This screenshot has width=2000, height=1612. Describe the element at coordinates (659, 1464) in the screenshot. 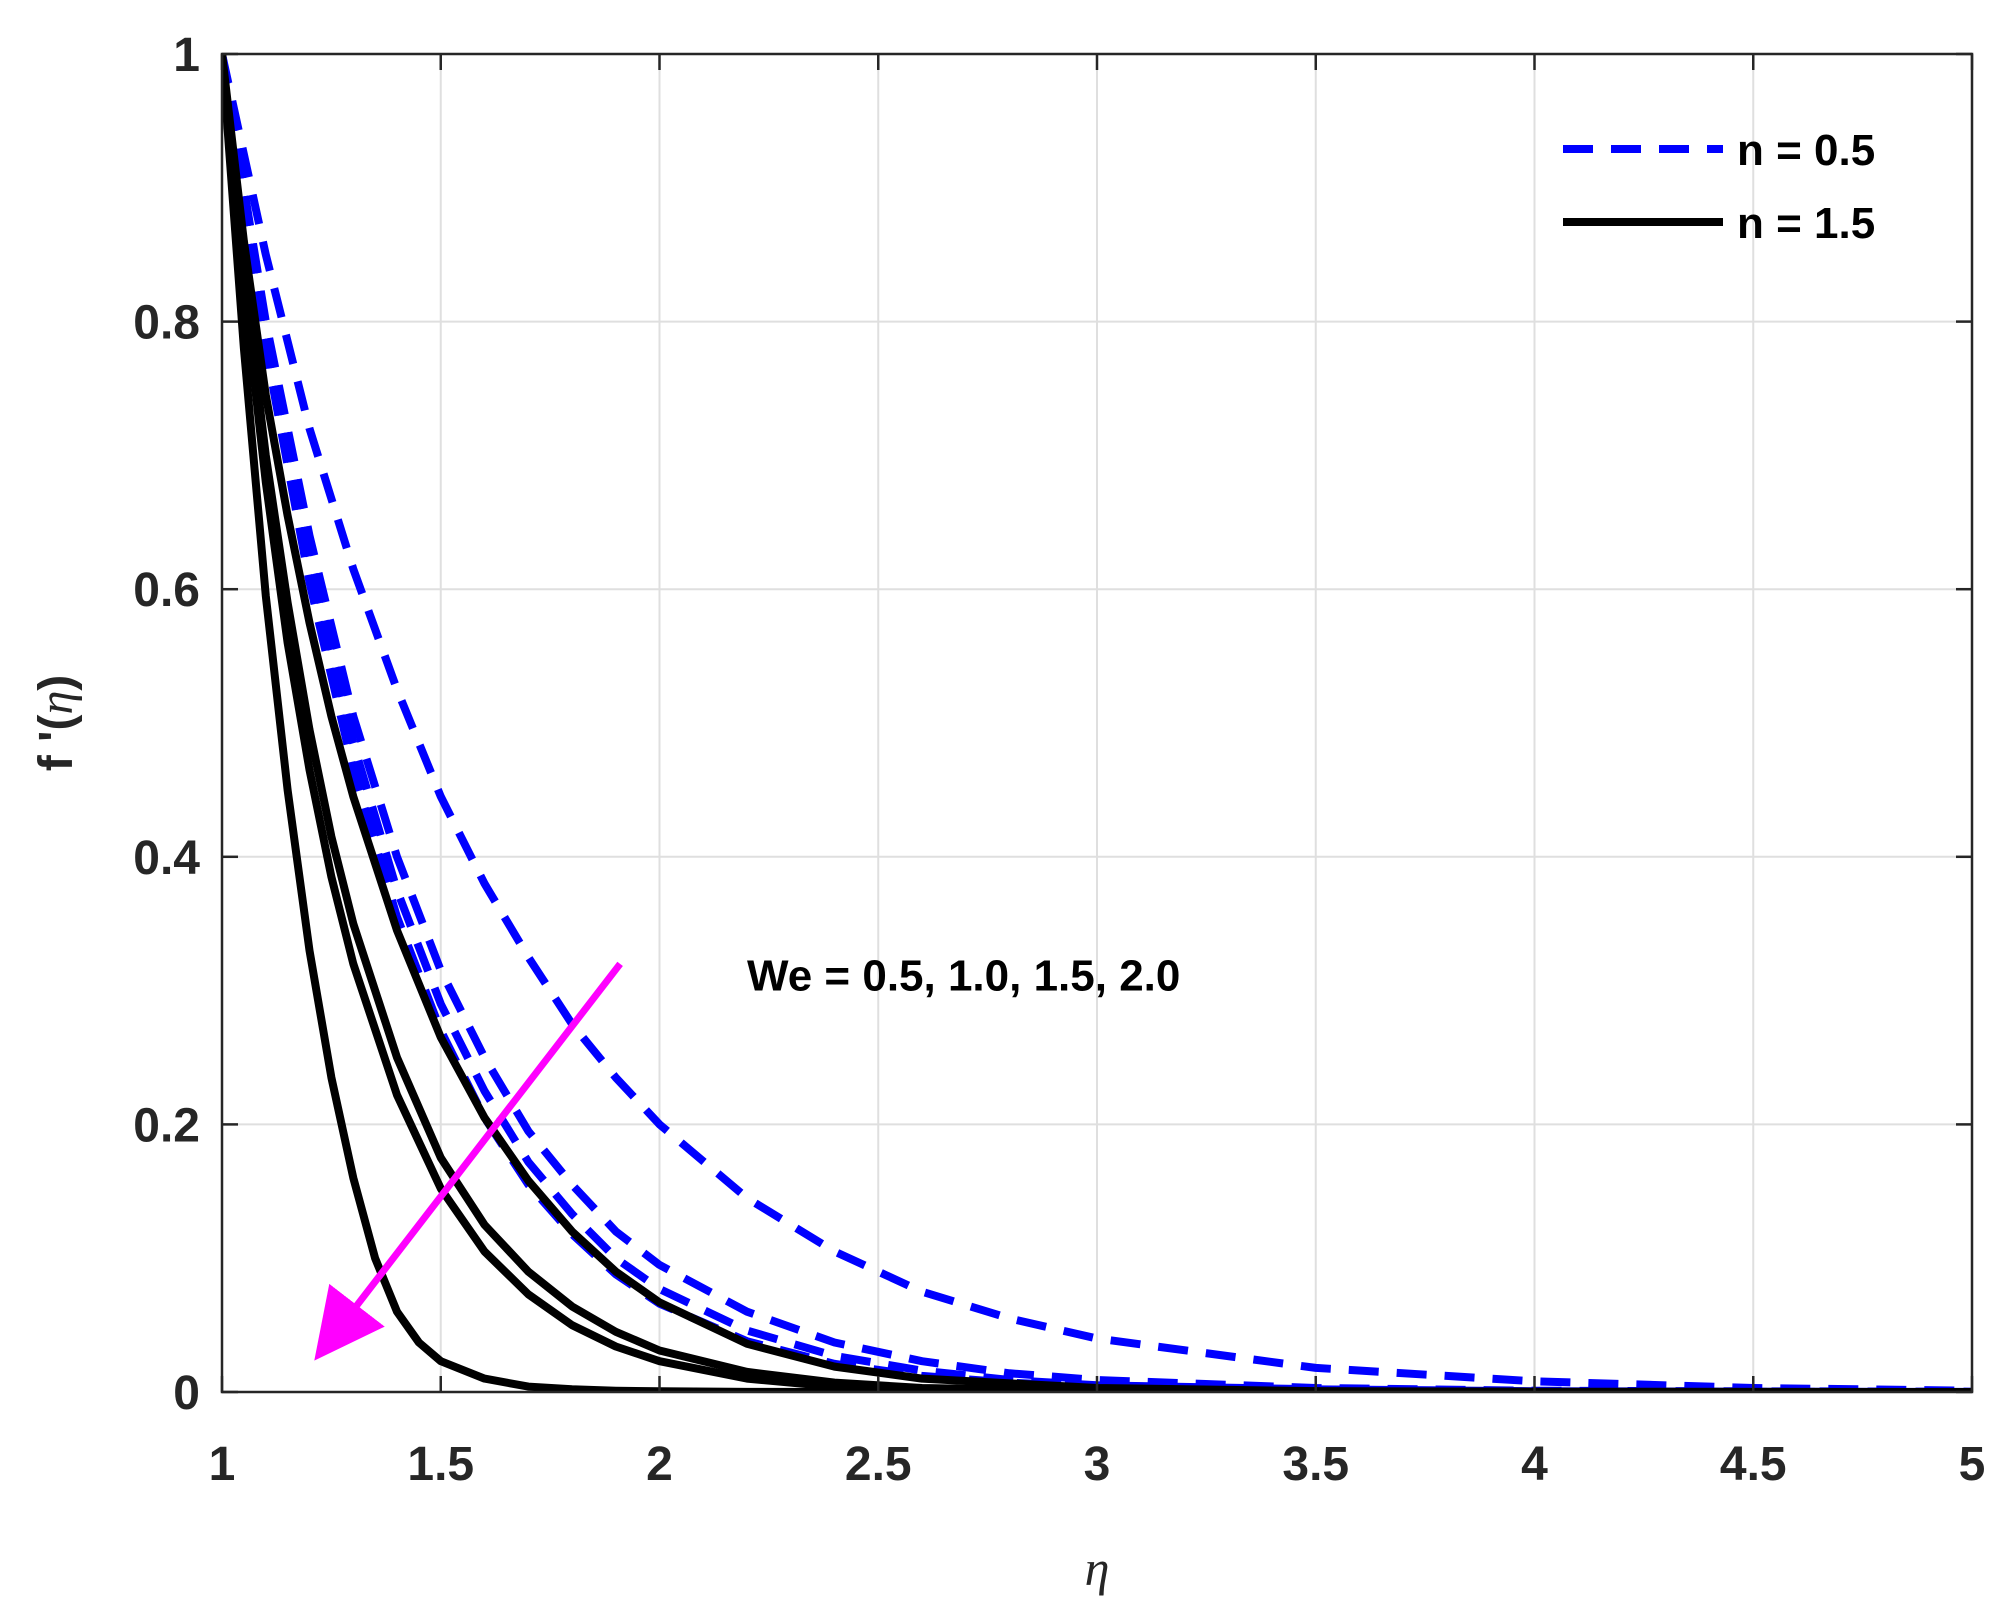

I see `x-tick-label-2: 2` at that location.